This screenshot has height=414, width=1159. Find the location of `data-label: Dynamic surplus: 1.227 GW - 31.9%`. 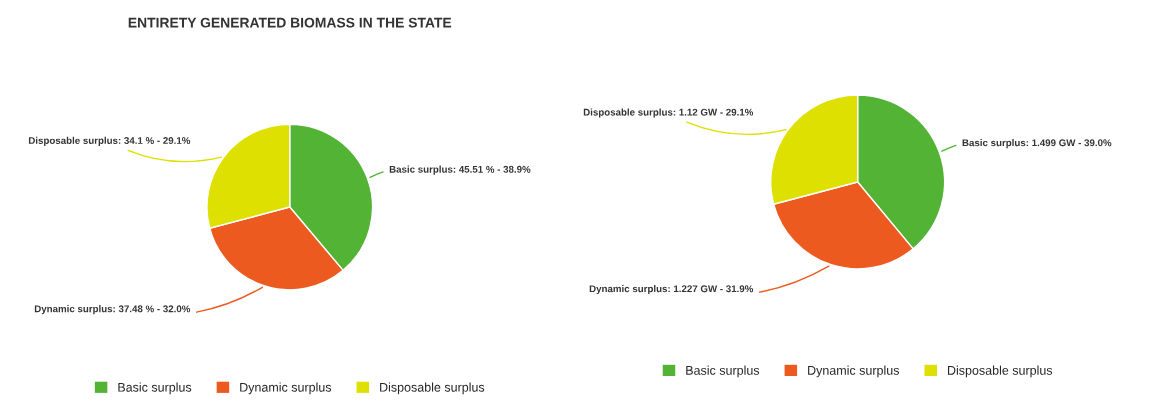

data-label: Dynamic surplus: 1.227 GW - 31.9% is located at coordinates (671, 290).